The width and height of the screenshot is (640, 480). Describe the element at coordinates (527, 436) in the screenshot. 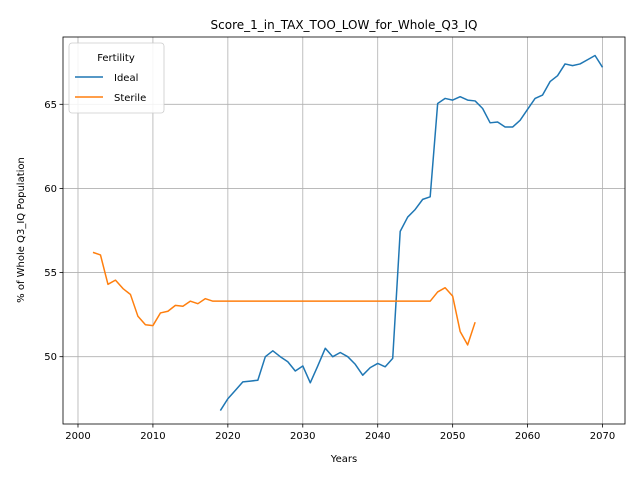

I see `x-tick-label: 2060` at that location.